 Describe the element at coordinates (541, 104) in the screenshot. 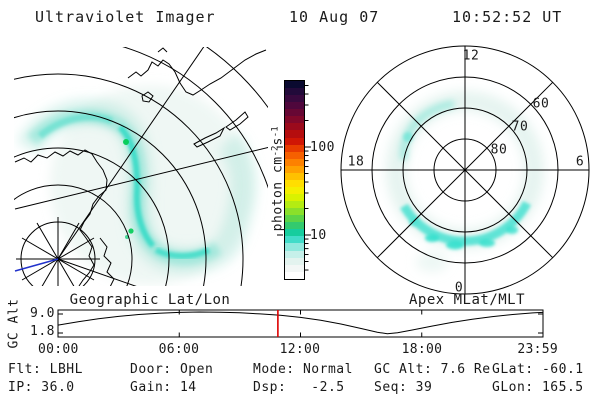

I see `polar-mlat-60: 60` at that location.